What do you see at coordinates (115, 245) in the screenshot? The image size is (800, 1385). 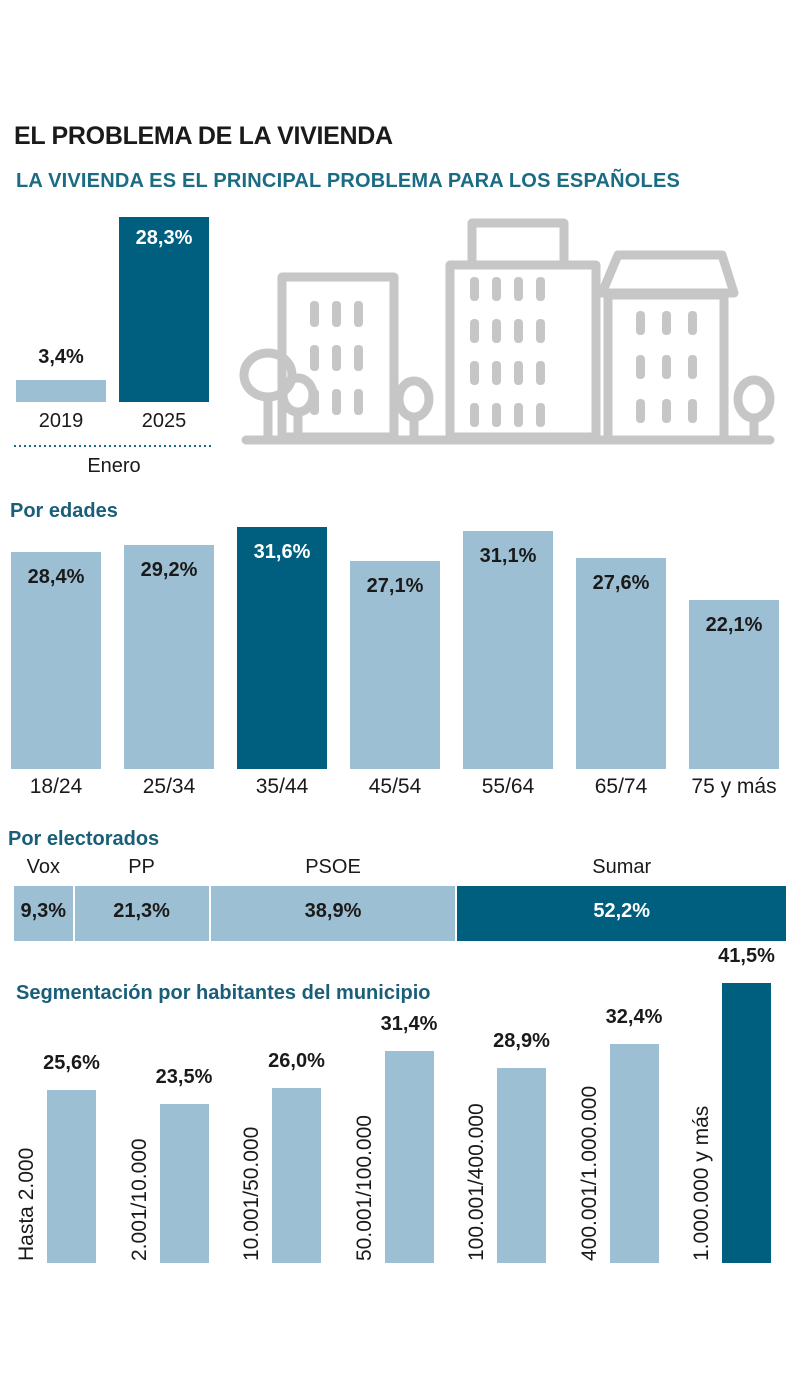 I see `chart-enero: 3,4% 2019 28,3% 2025` at bounding box center [115, 245].